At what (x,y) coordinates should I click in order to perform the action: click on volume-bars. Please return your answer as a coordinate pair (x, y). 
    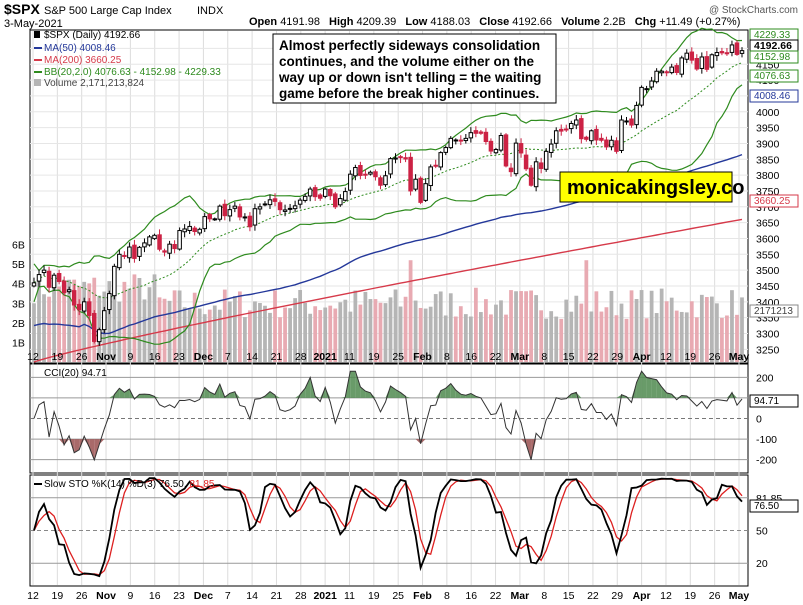
    Looking at the image, I should click on (388, 311).